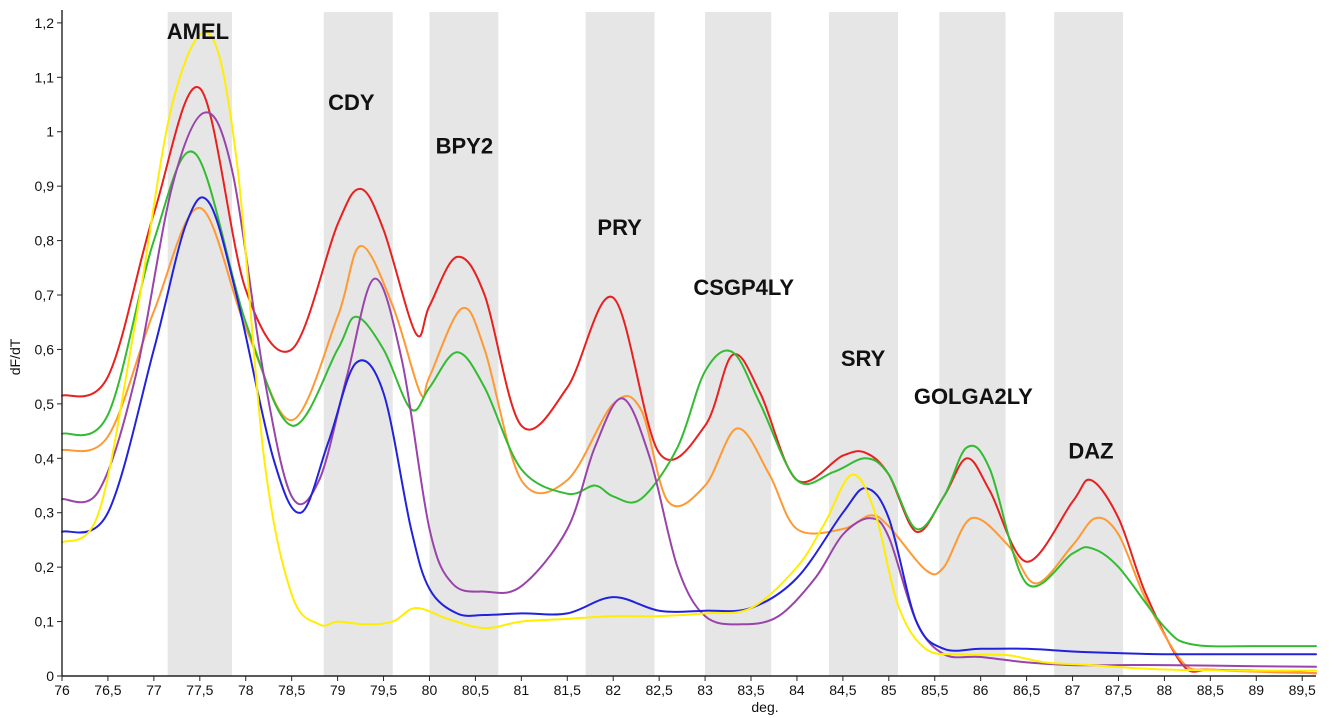 This screenshot has height=718, width=1334. I want to click on x-tick-label: 88,5, so click(1210, 690).